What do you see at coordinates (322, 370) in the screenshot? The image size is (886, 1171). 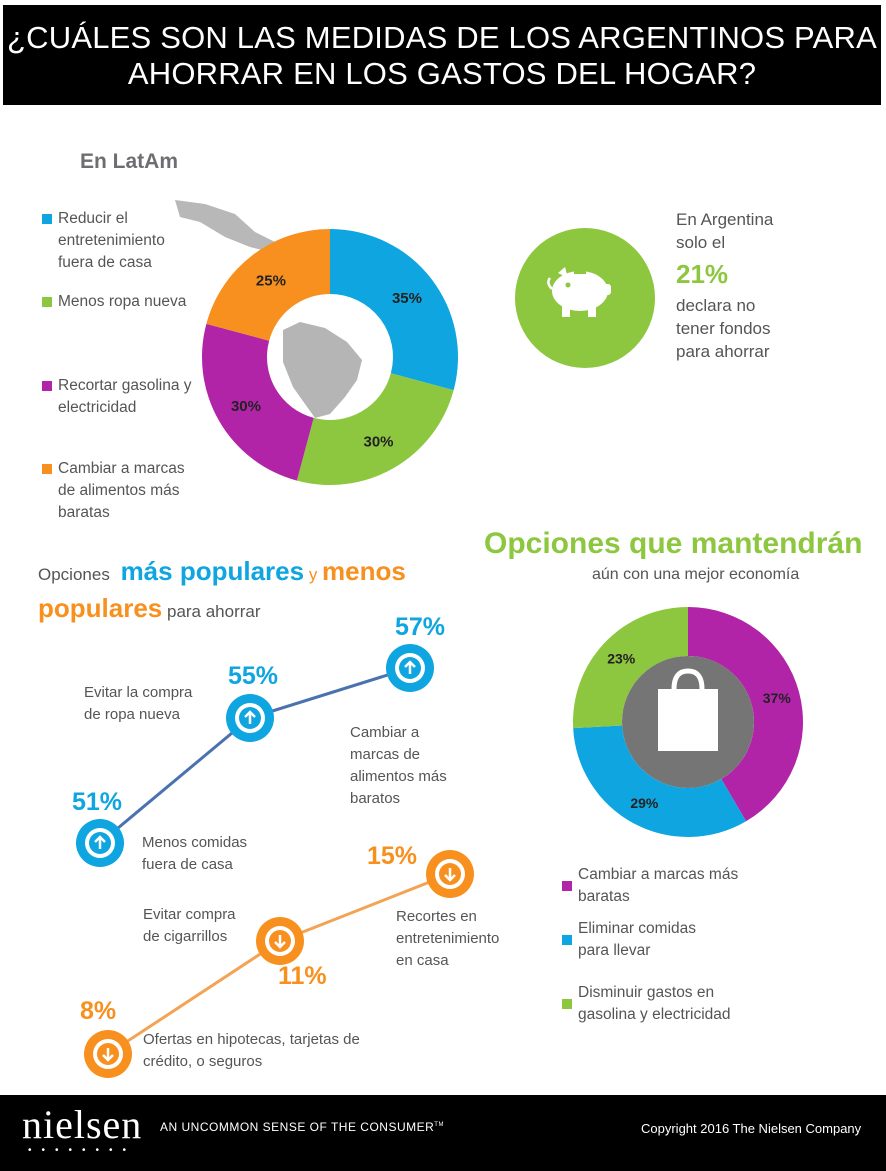 I see `latam-map-center` at bounding box center [322, 370].